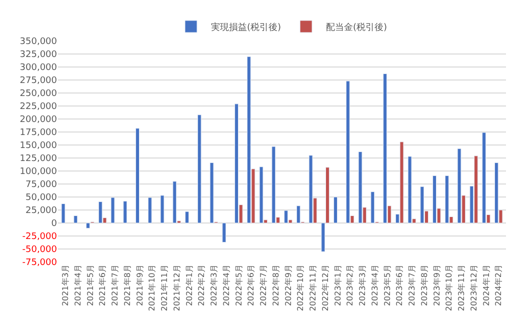  I want to click on x-tick-label: 2021年12月, so click(177, 288).